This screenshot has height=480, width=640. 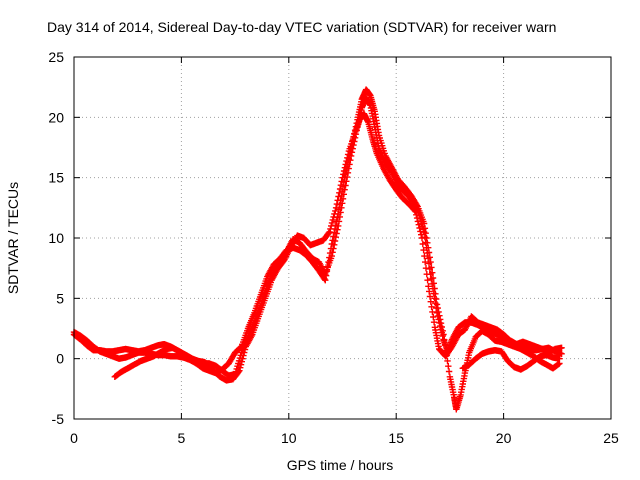 I want to click on y-axis-title: SDTVAR / TECUs, so click(x=13, y=238).